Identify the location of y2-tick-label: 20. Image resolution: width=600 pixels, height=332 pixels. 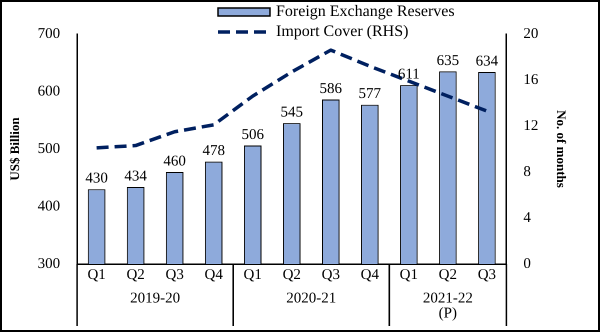
(530, 34).